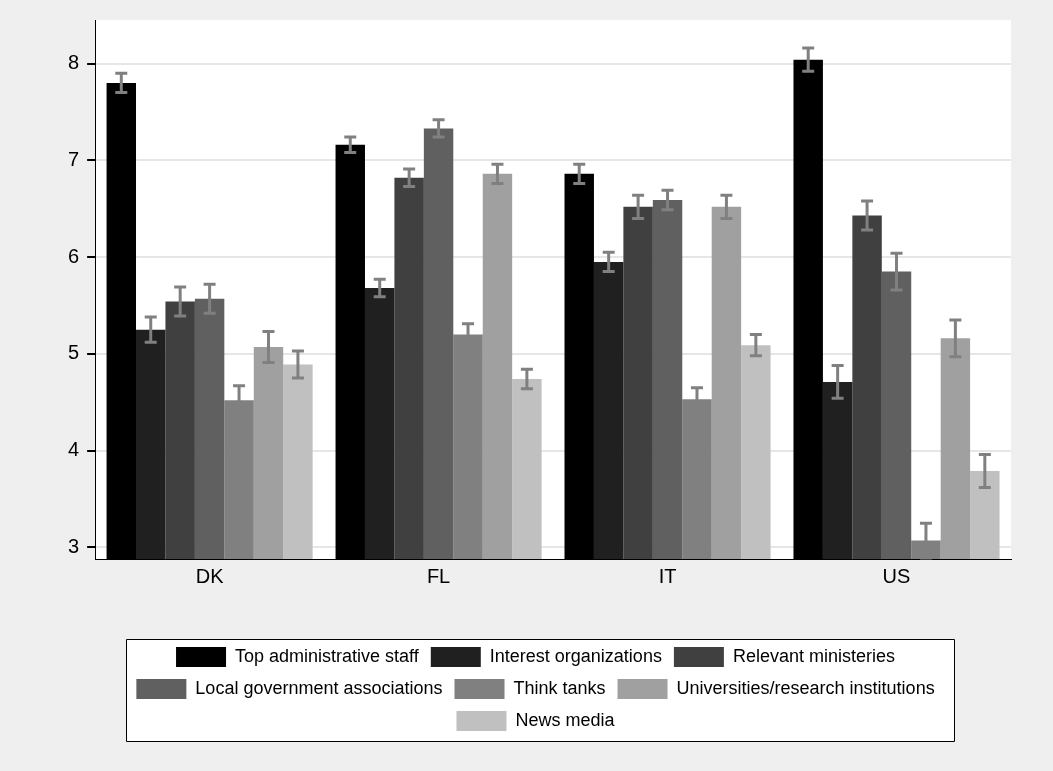 The image size is (1053, 771). I want to click on y-tick-label: 8, so click(74, 62).